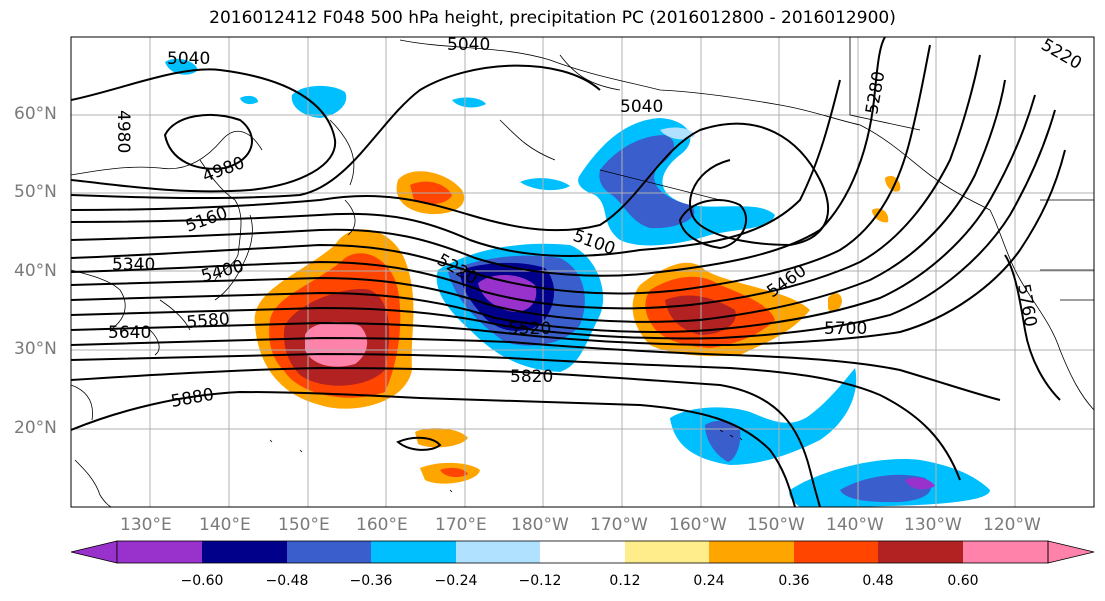  I want to click on latitude-label: 20°N, so click(35, 428).